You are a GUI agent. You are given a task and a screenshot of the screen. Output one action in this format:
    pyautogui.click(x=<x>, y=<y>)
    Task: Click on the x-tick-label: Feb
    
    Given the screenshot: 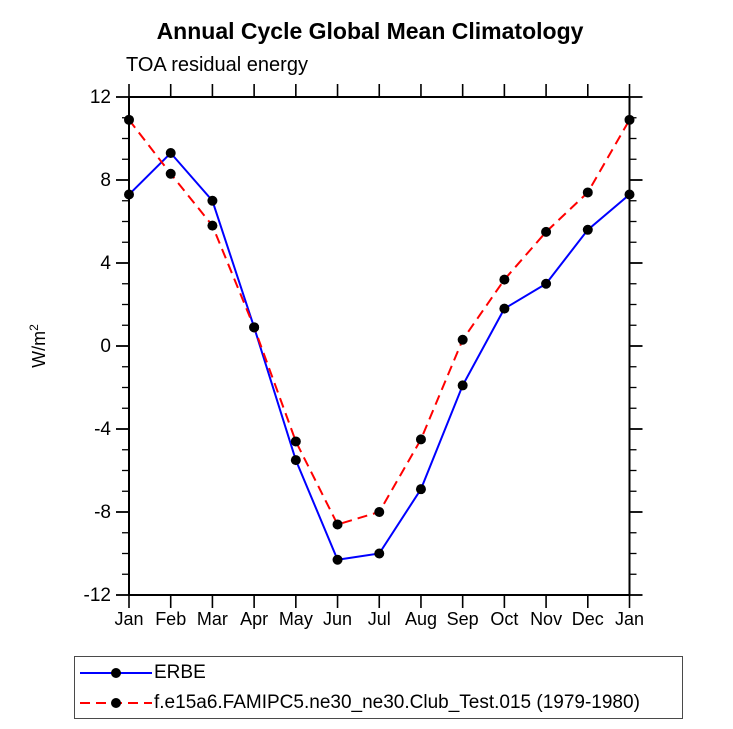 What is the action you would take?
    pyautogui.click(x=170, y=619)
    